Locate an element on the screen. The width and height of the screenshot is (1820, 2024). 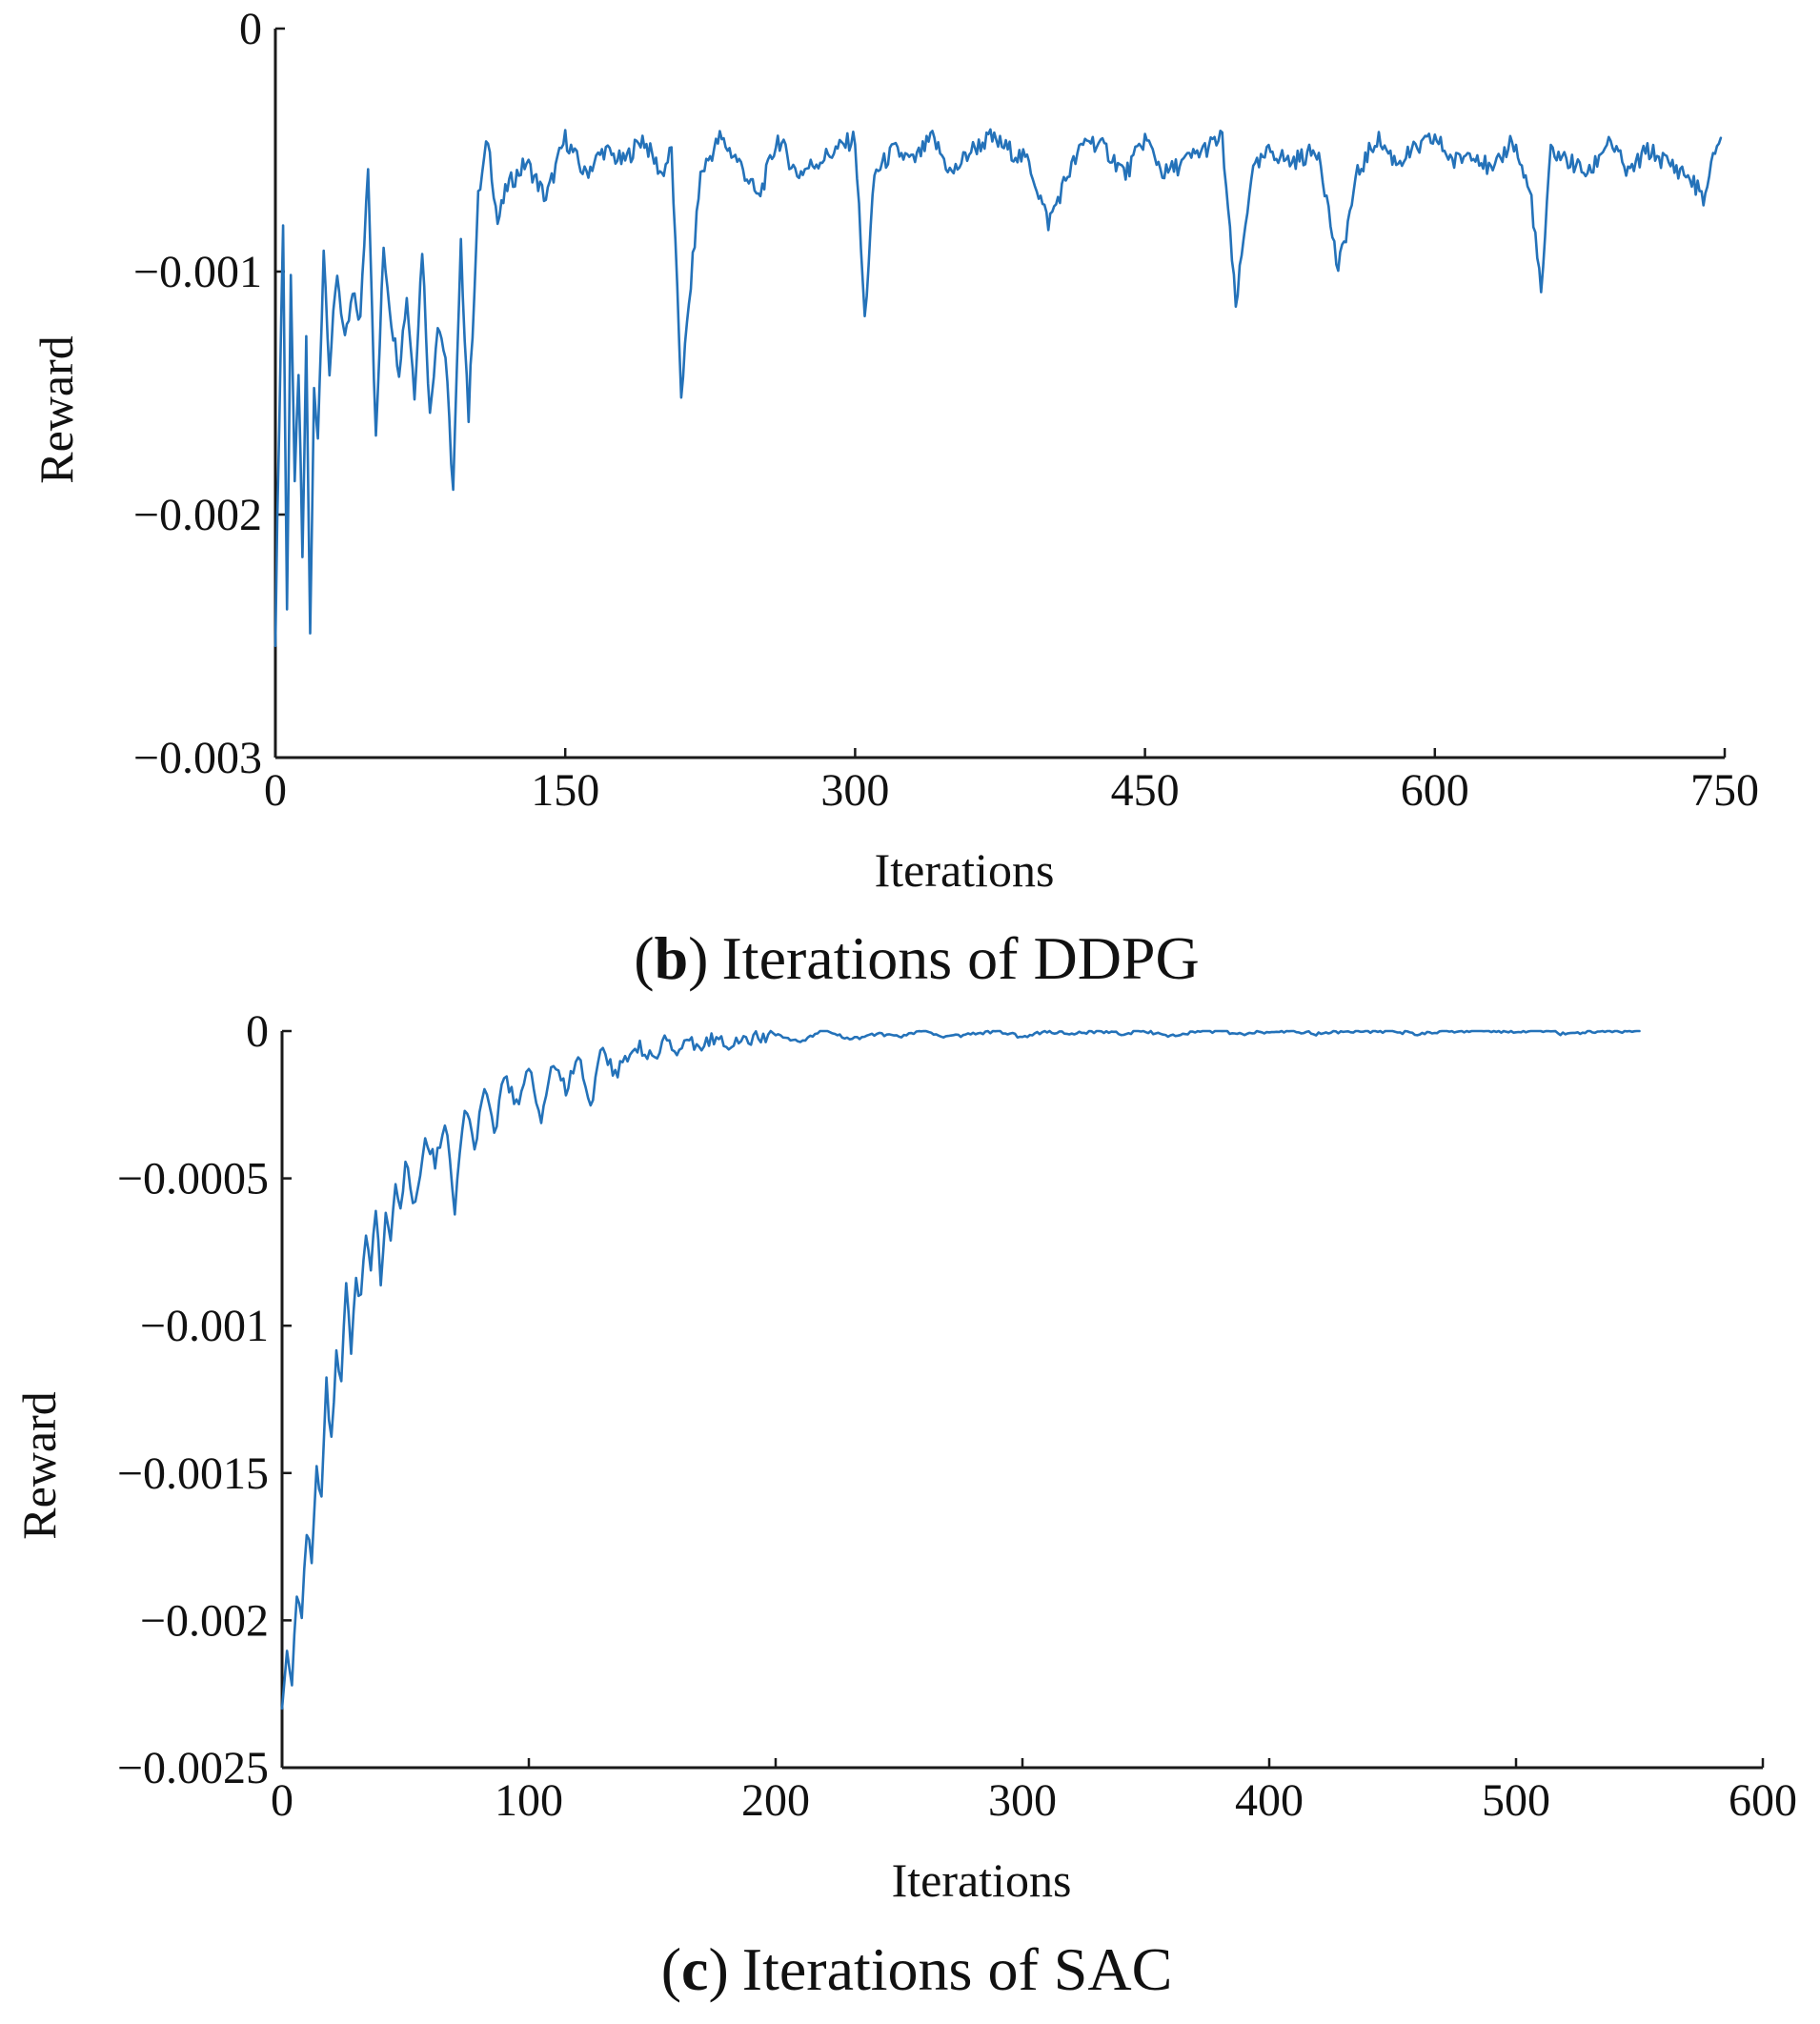
chart-ddpg-x-tick-label: 600 is located at coordinates (1435, 790).